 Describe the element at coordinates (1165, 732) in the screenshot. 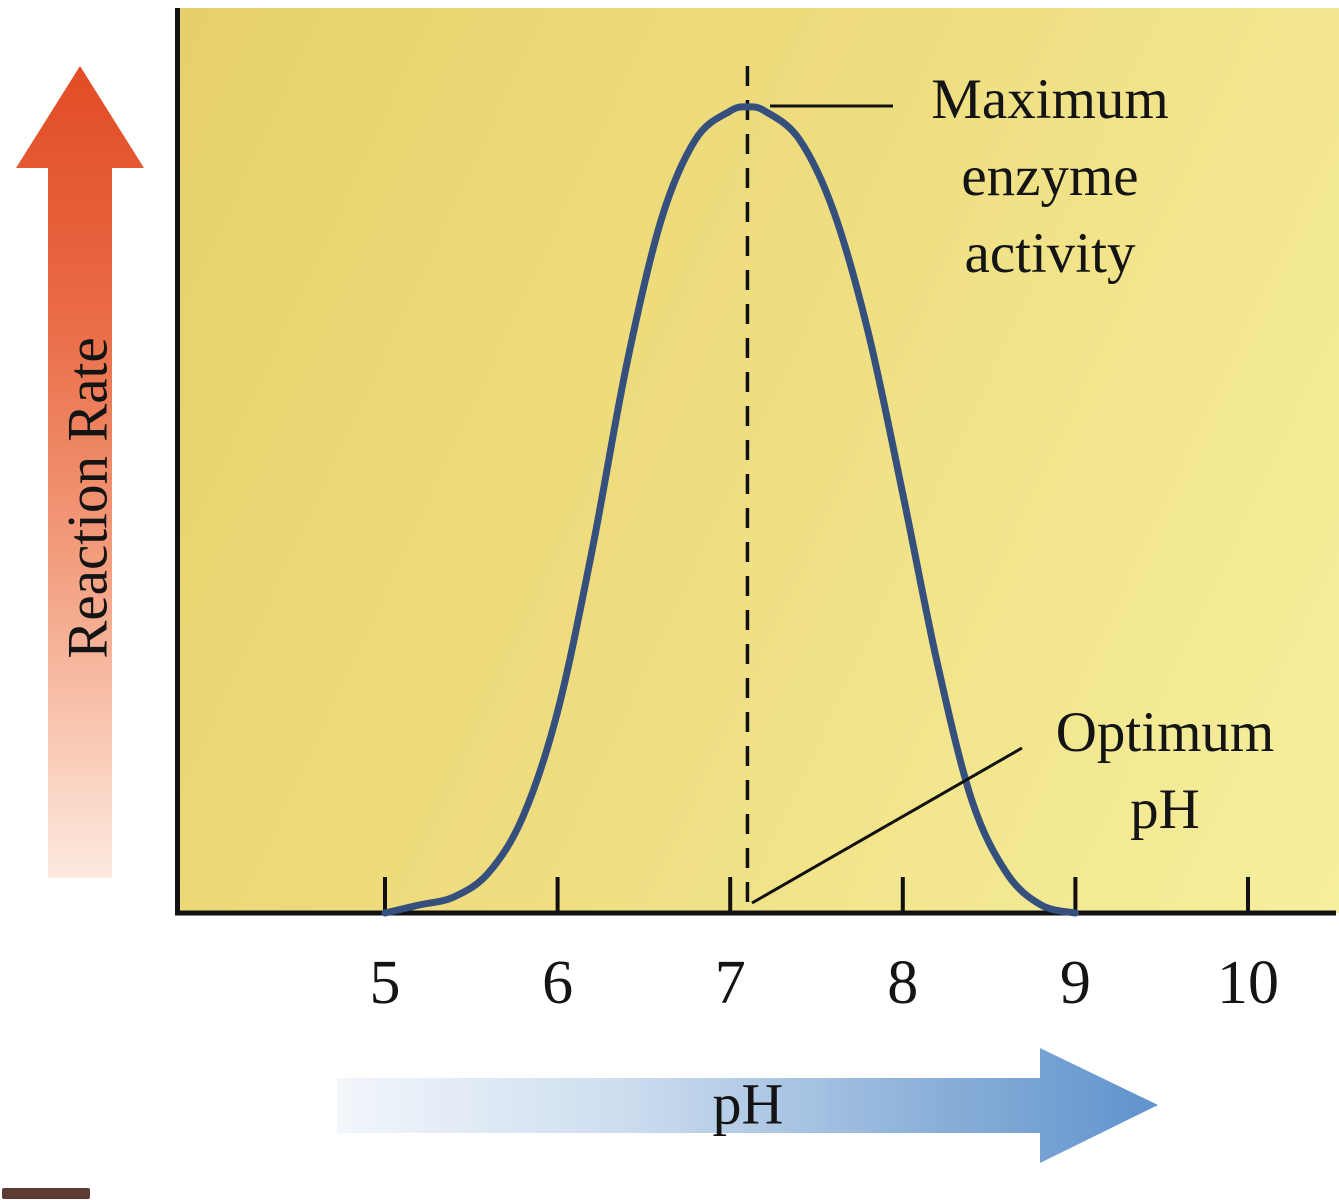

I see `annotation-opt-line-1: Optimum` at that location.